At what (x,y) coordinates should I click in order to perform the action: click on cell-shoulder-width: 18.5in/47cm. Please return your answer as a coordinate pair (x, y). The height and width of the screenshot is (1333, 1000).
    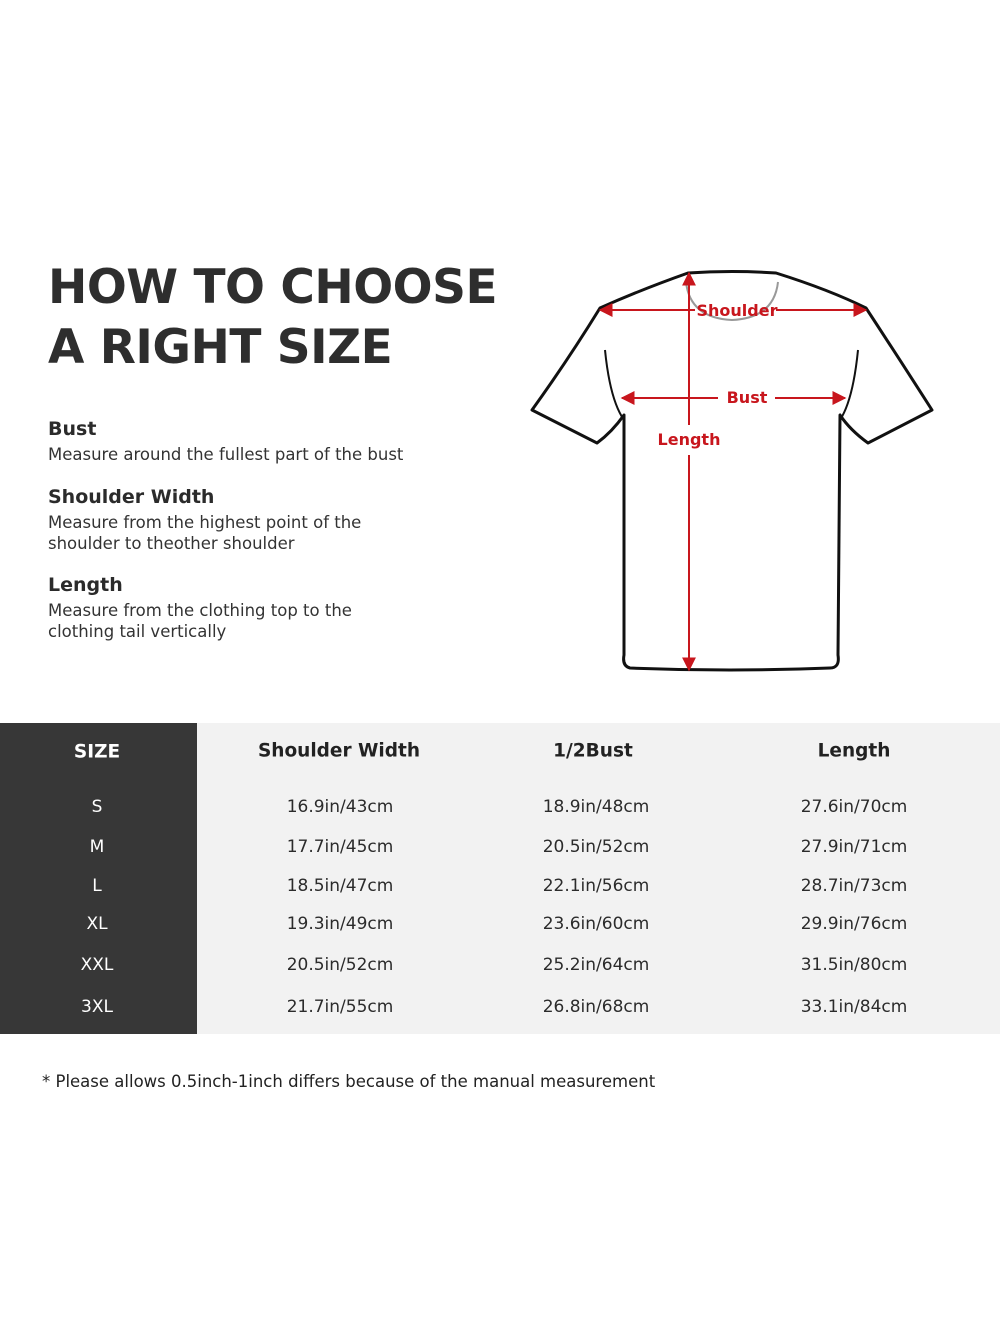
    Looking at the image, I should click on (340, 886).